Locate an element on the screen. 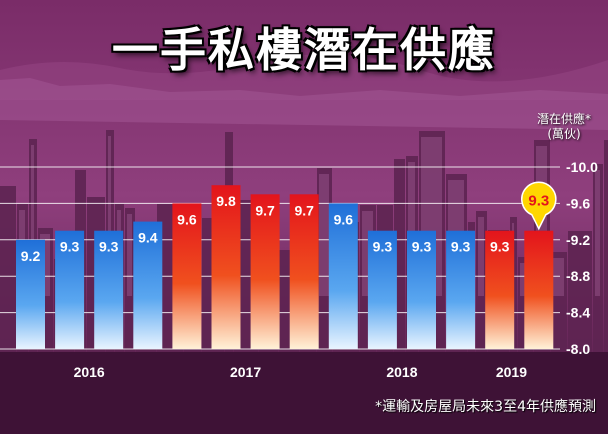 The image size is (608, 434). data-labels: 9.2 9.3 9.3 9.4 9.6 9.8 9.7 9.7 9.6 9.3 9.3 9.3 9.3 is located at coordinates (265, 228).